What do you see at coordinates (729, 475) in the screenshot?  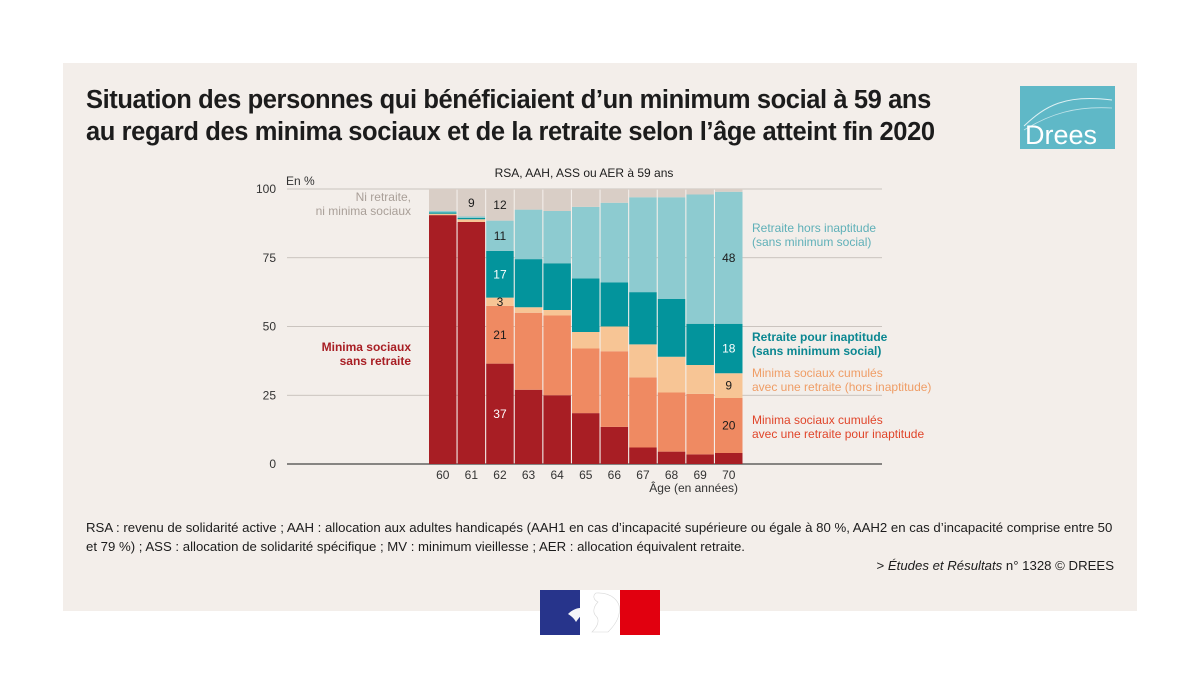 I see `x-tick-label: 70` at bounding box center [729, 475].